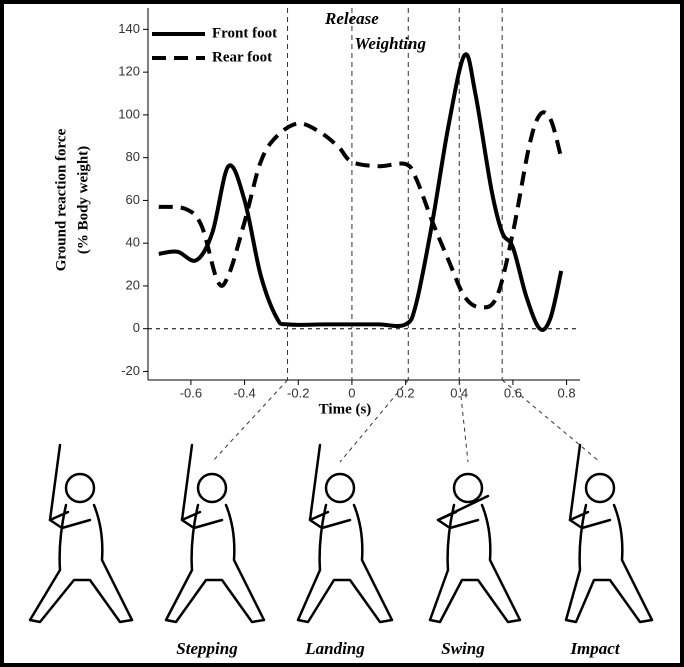  I want to click on figure-label: Stepping, so click(207, 648).